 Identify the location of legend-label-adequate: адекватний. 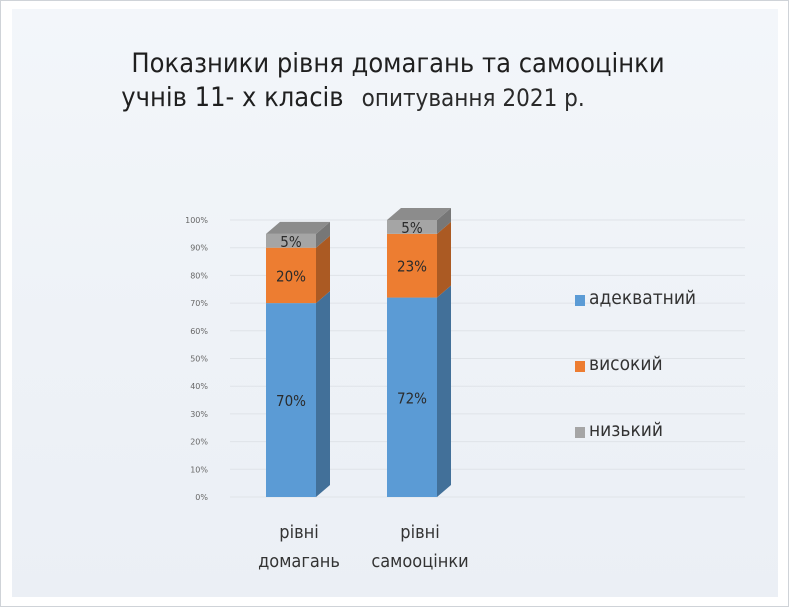
(643, 298).